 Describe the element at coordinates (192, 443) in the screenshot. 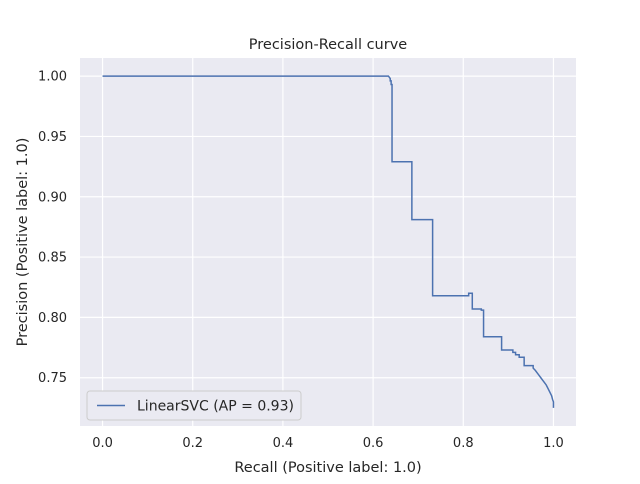

I see `x-tick-label: 0.2` at that location.